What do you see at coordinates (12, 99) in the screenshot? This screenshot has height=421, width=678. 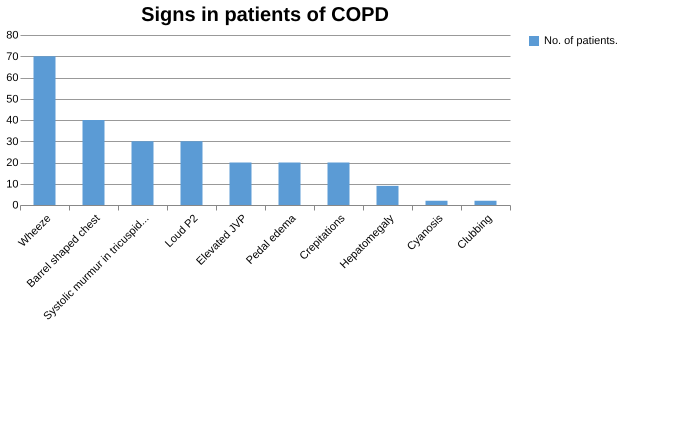 I see `y-tick-label: 50` at bounding box center [12, 99].